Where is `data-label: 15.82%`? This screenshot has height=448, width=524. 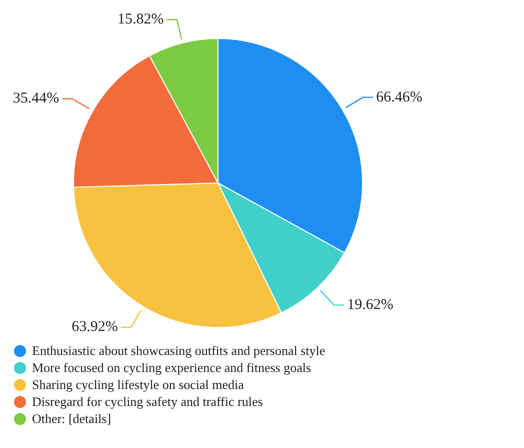
data-label: 15.82% is located at coordinates (141, 20).